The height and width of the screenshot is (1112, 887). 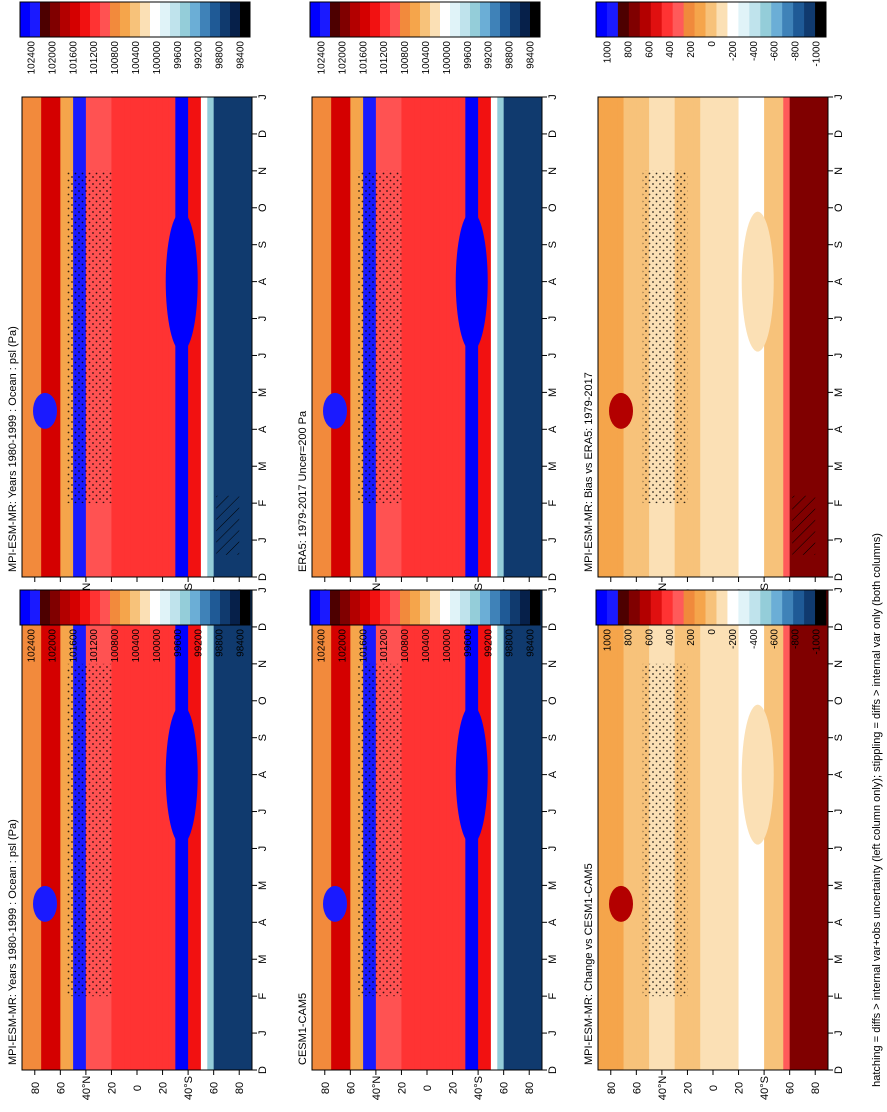 What do you see at coordinates (115, 646) in the screenshot?
I see `colorbar-label: 100800` at bounding box center [115, 646].